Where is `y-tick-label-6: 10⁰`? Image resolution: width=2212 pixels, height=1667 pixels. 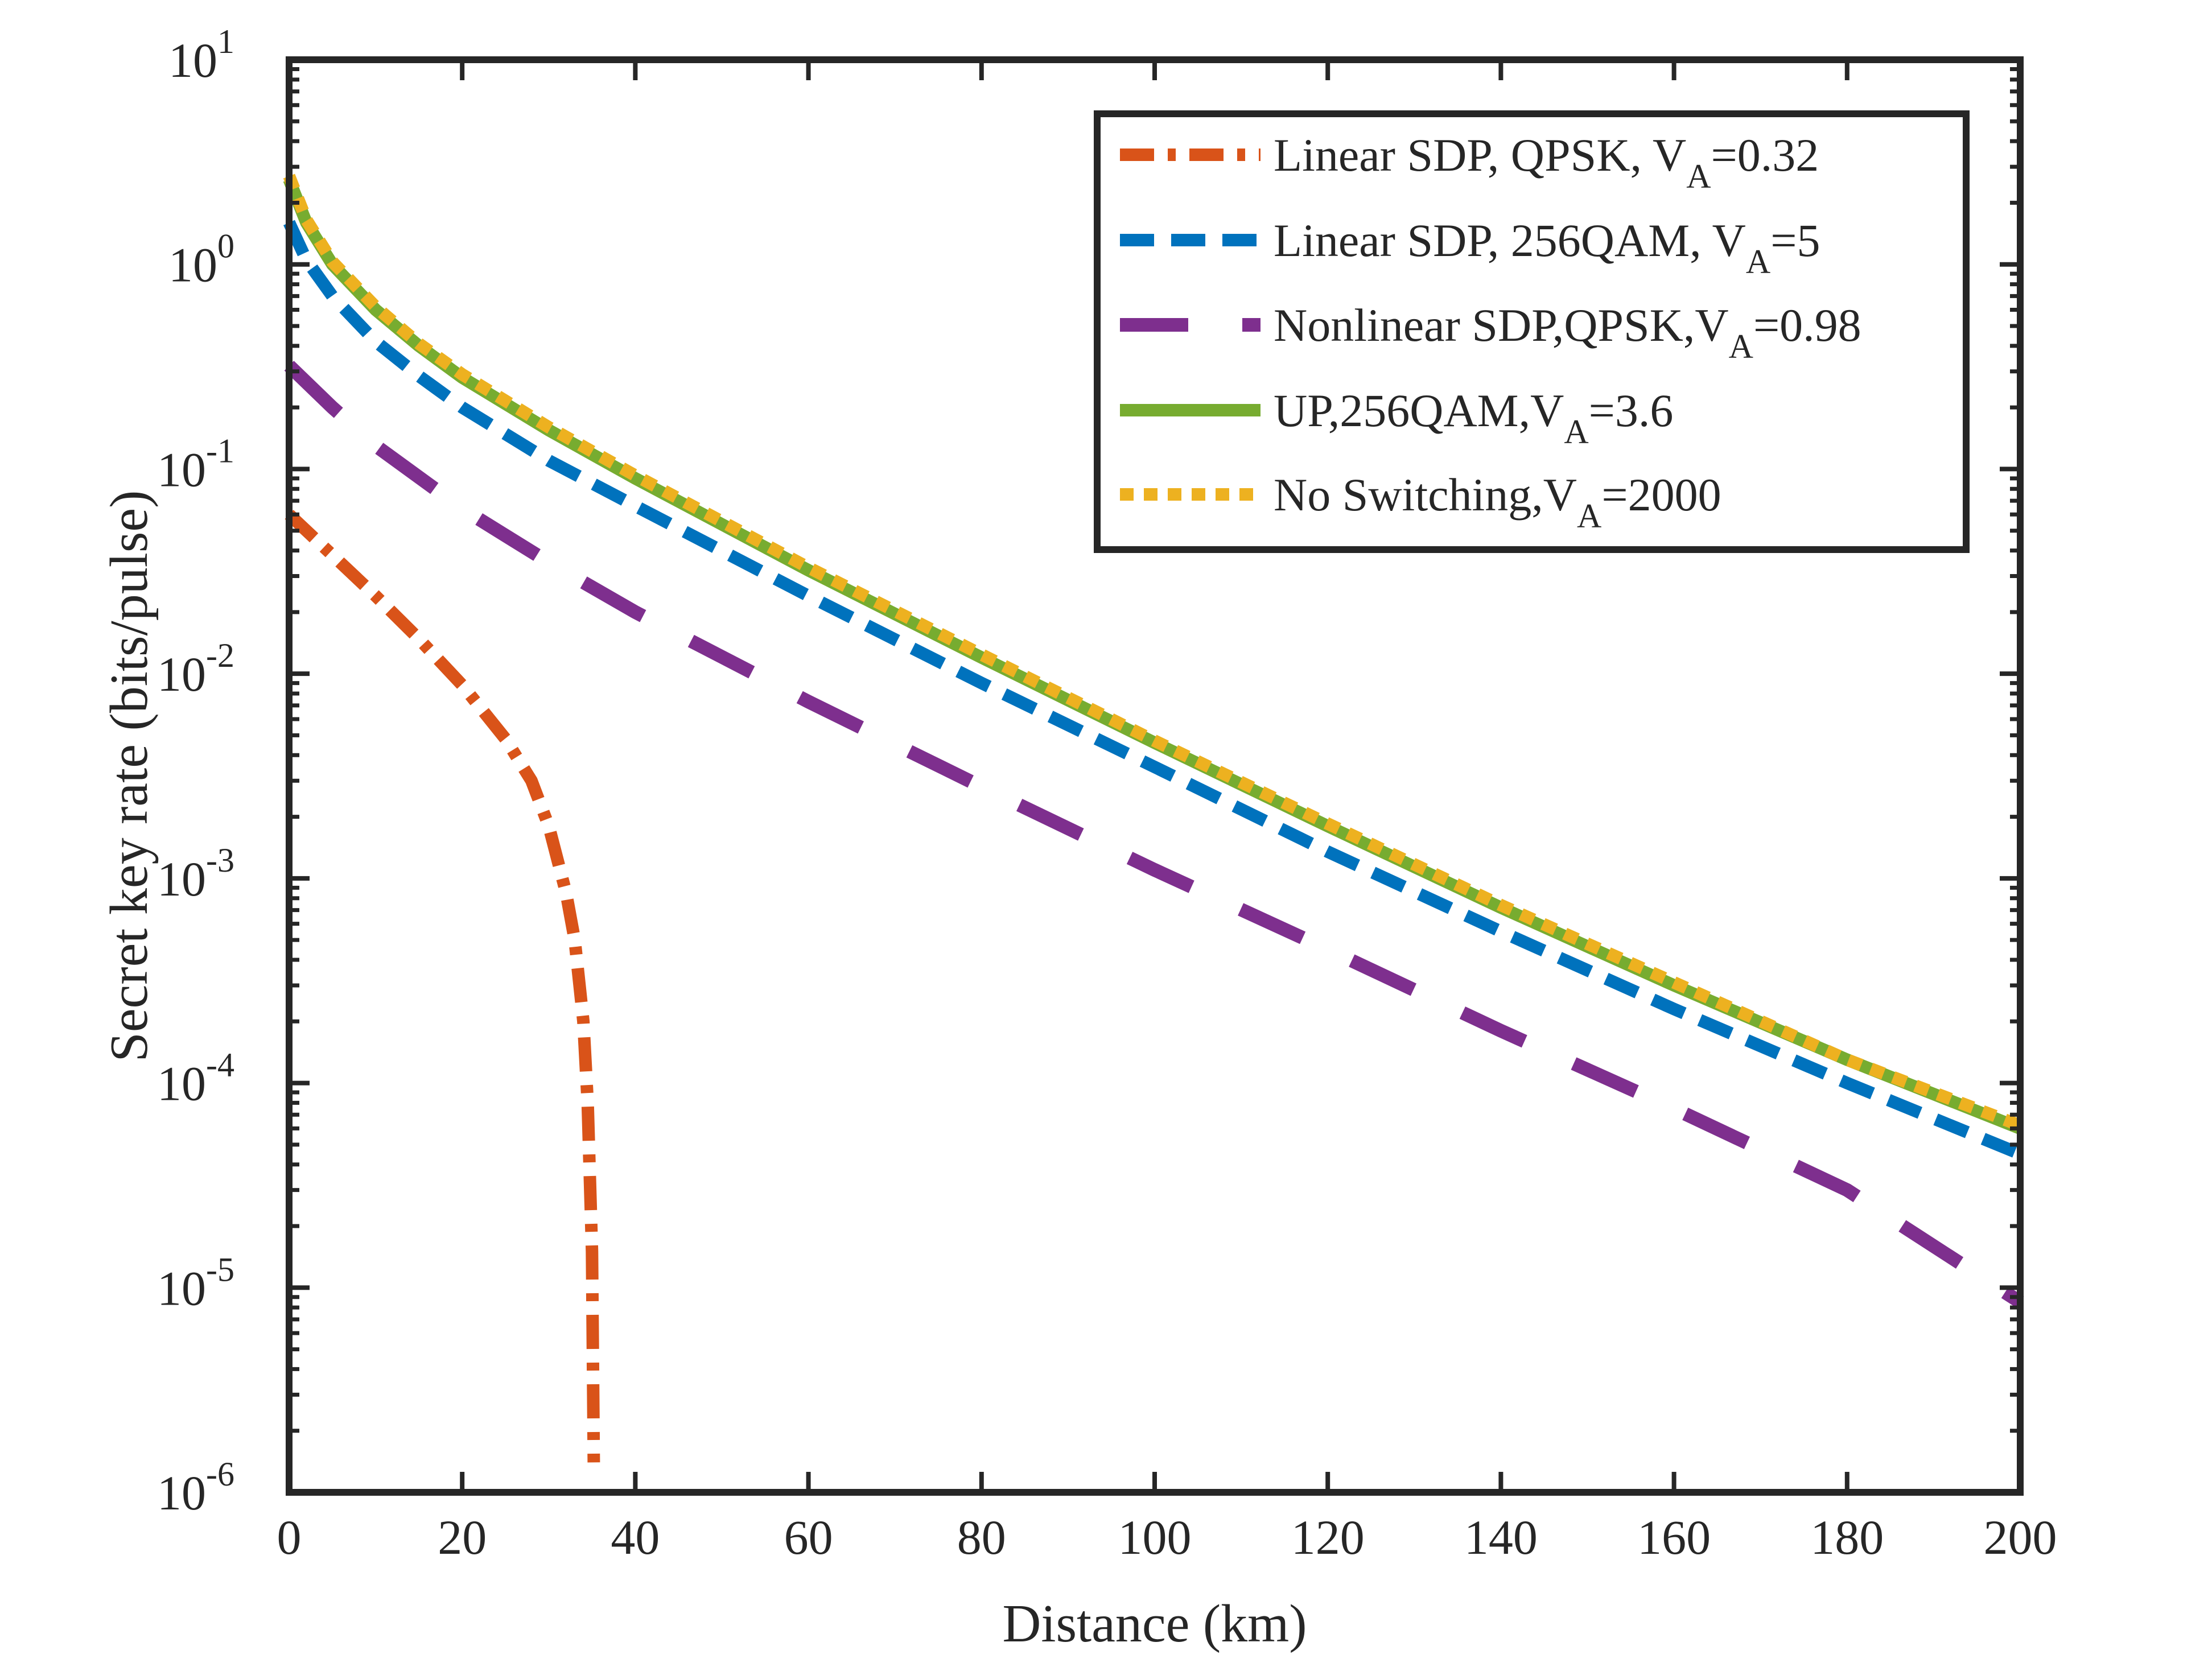 y-tick-label-6: 10⁰ is located at coordinates (201, 260).